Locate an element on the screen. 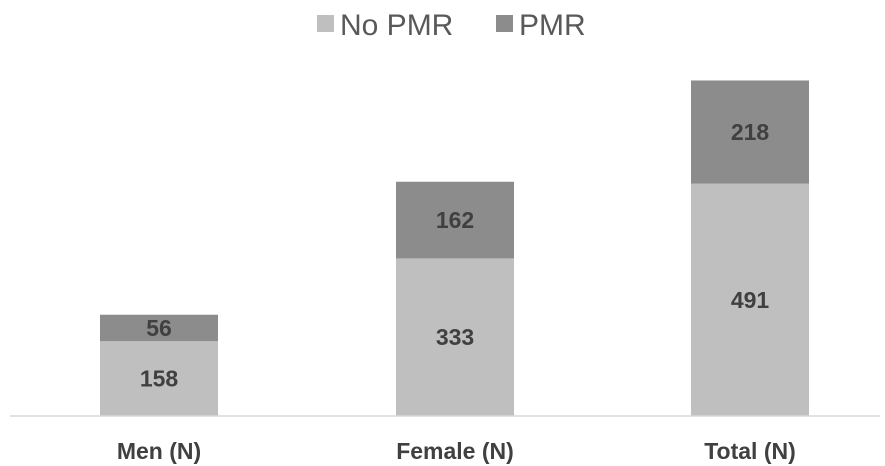  x-tick-labels-group: Men (N) Female (N) Total (N) is located at coordinates (456, 451).